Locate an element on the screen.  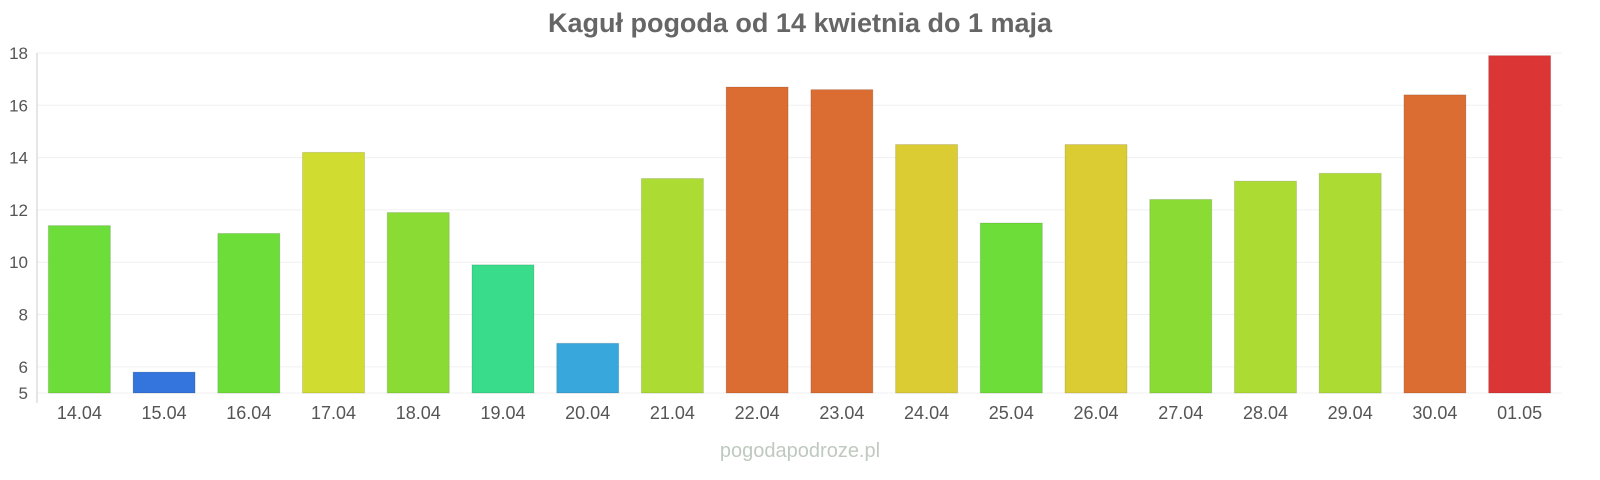
x-tick-label: 15.04 is located at coordinates (164, 413).